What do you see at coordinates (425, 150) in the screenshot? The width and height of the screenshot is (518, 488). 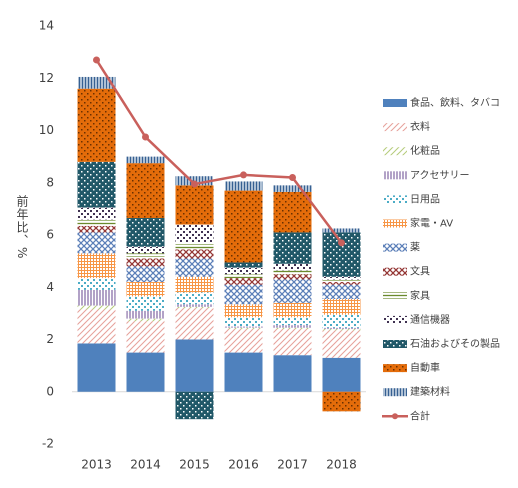 I see `legend-label: 化粧品` at bounding box center [425, 150].